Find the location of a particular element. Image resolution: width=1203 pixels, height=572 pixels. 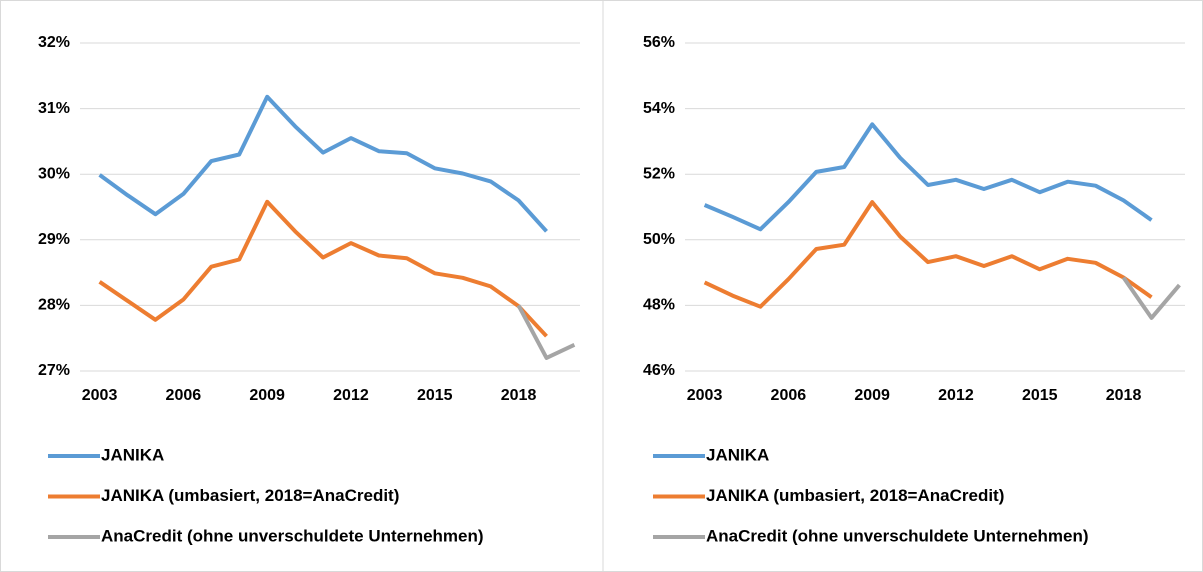

y-tick-label: 30% is located at coordinates (54, 173).